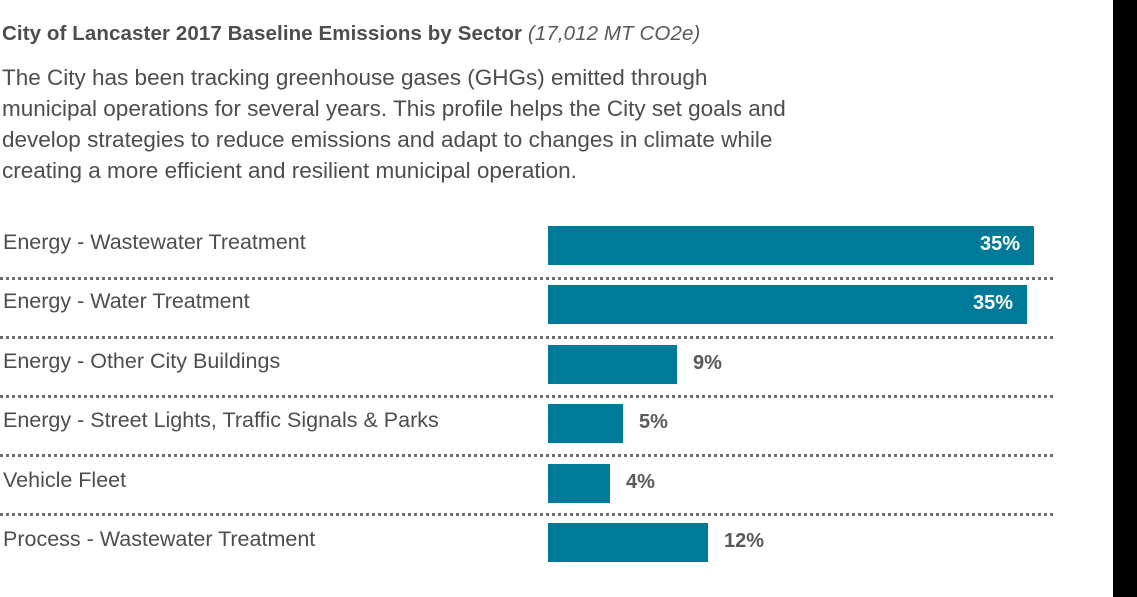 This screenshot has height=597, width=1137. What do you see at coordinates (707, 362) in the screenshot?
I see `bar-value: 9%` at bounding box center [707, 362].